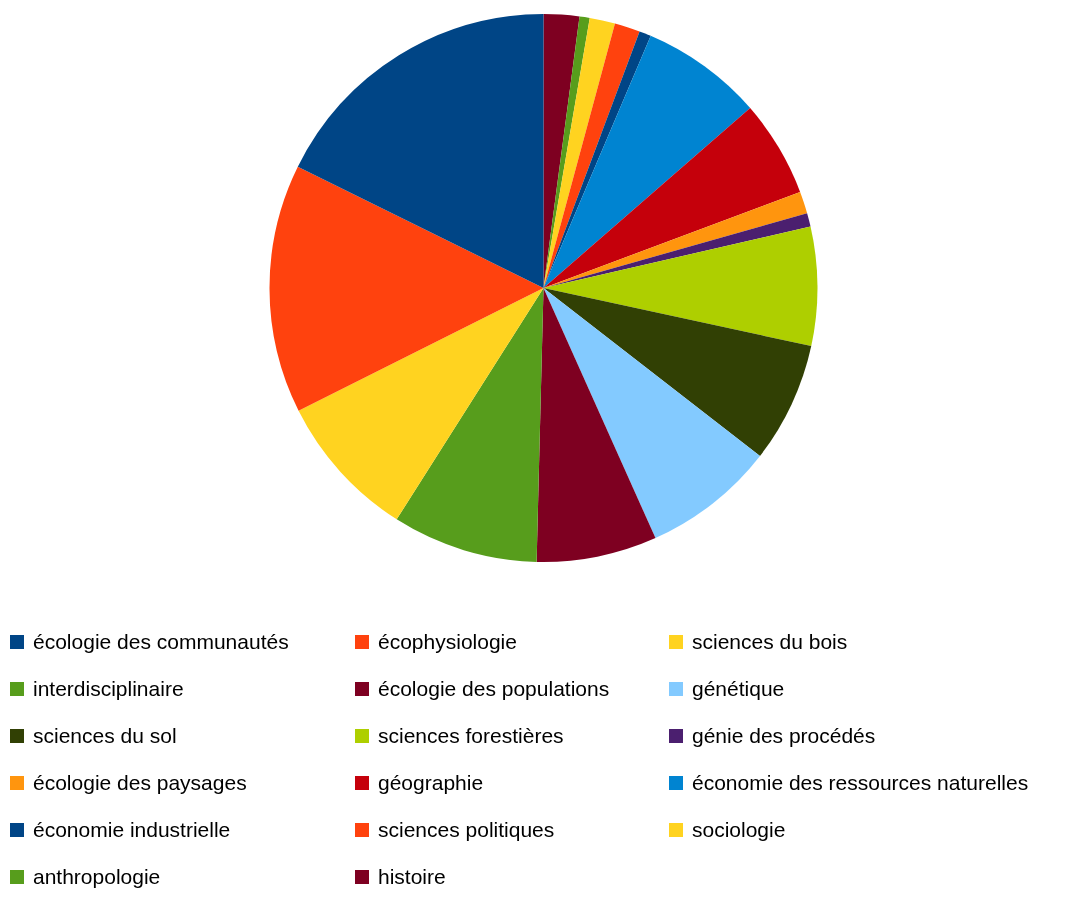 This screenshot has height=906, width=1087. Describe the element at coordinates (466, 829) in the screenshot. I see `legend-label: sciences politiques` at that location.